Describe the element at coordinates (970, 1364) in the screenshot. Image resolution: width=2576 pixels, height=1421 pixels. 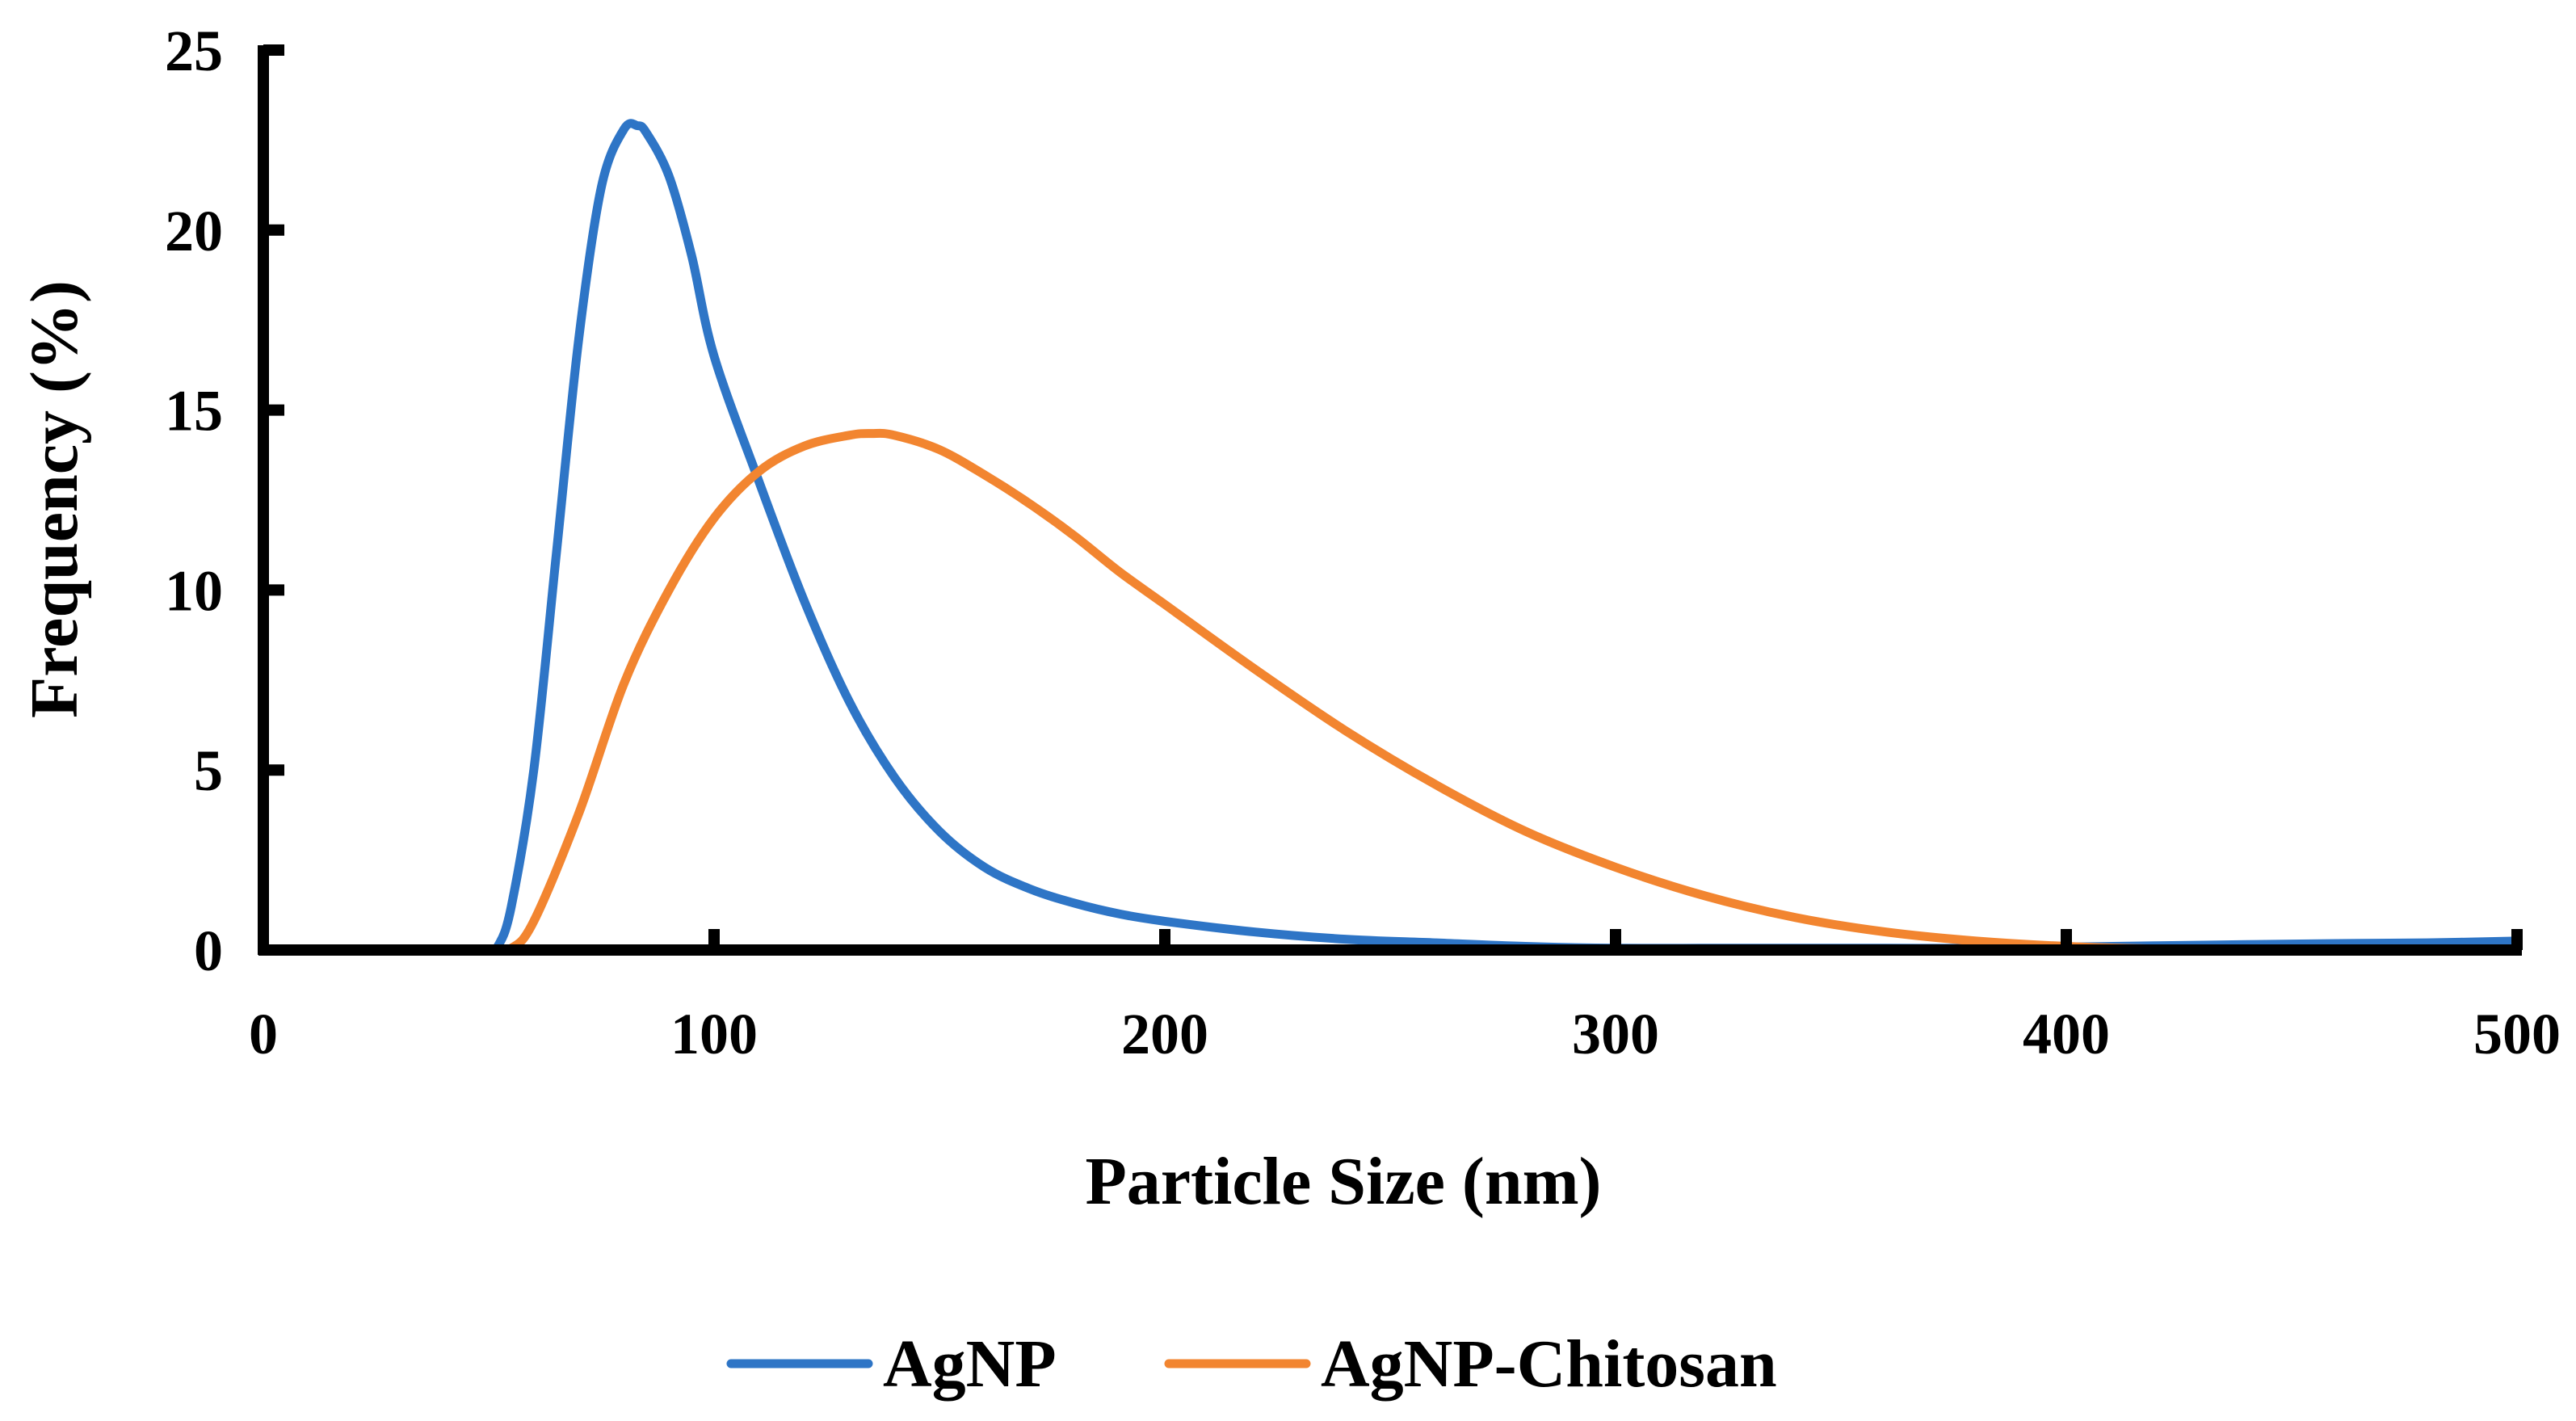
I see `legend-label: AgNP` at that location.